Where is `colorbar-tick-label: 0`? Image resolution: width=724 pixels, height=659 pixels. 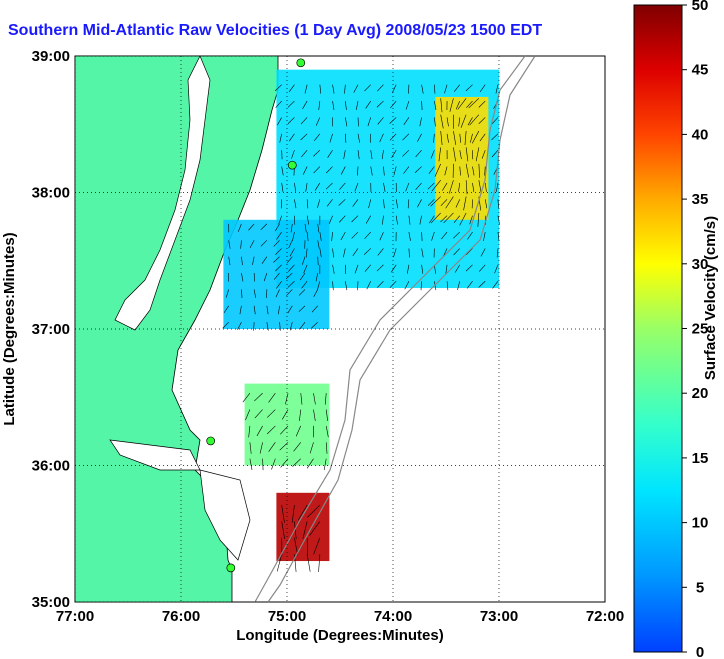 colorbar-tick-label: 0 is located at coordinates (700, 651).